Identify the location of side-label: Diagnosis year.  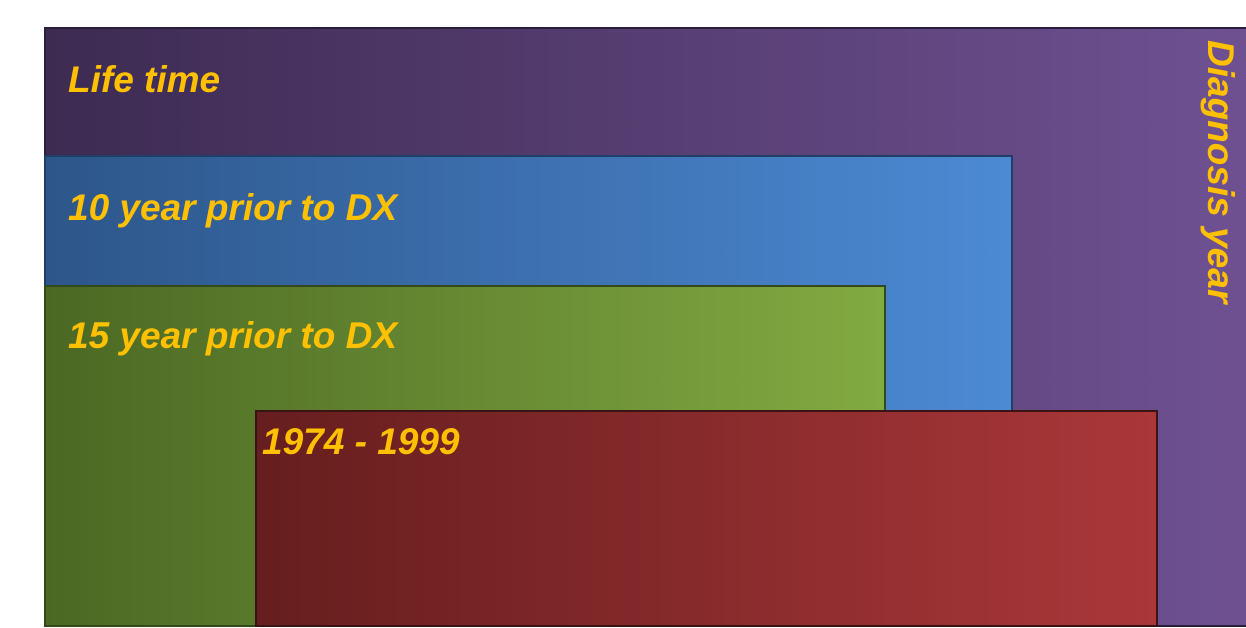
(1220, 173).